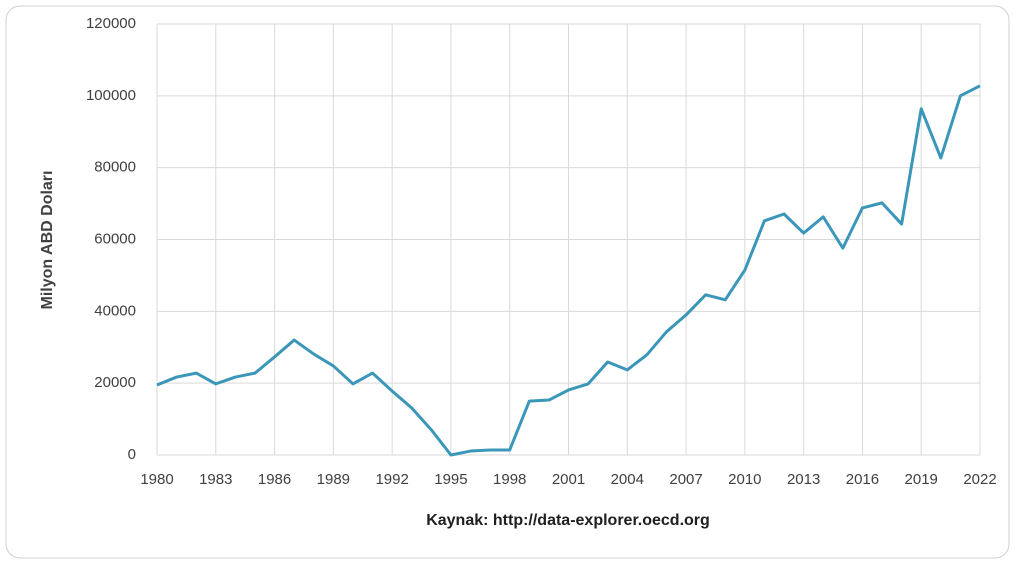 The height and width of the screenshot is (570, 1016). What do you see at coordinates (803, 479) in the screenshot?
I see `x-tick-label: 2013` at bounding box center [803, 479].